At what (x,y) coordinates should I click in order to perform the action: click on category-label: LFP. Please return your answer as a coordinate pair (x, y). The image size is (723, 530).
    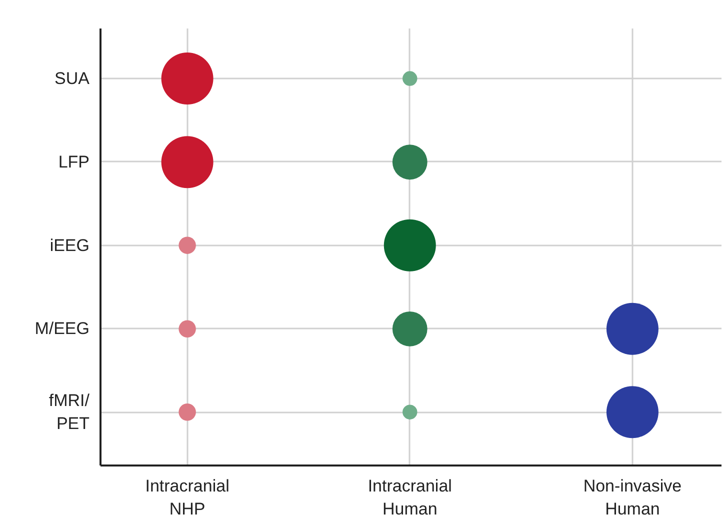
    Looking at the image, I should click on (74, 162).